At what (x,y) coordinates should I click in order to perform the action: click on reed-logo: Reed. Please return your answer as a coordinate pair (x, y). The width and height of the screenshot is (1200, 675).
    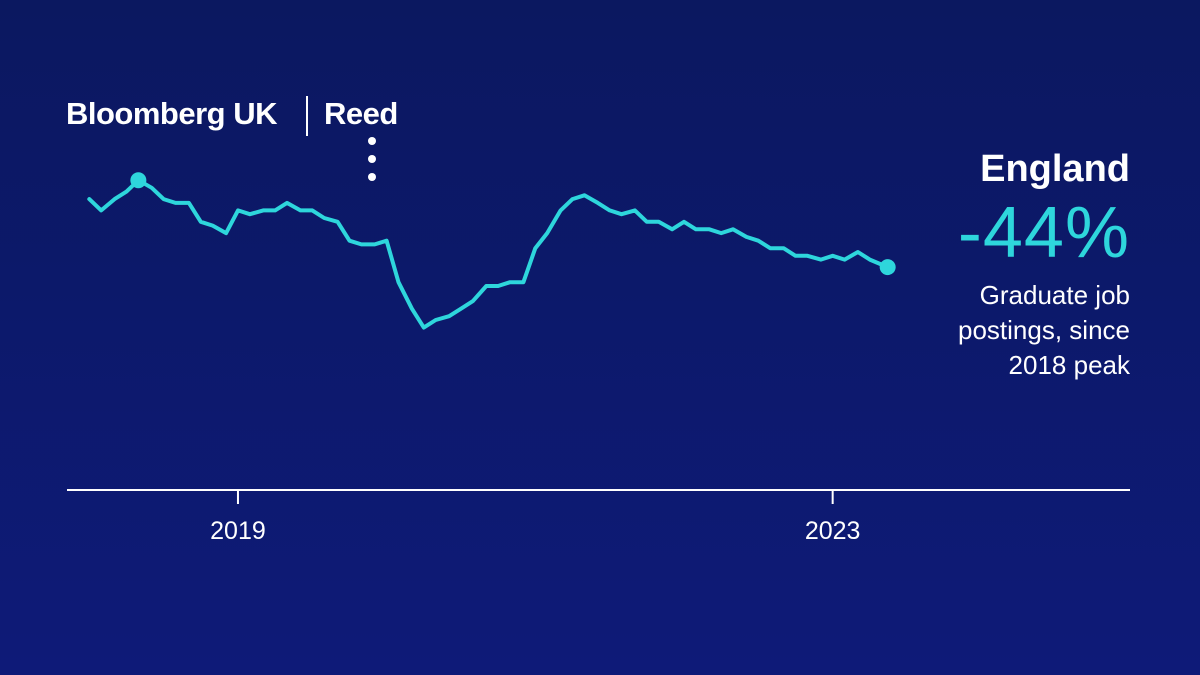
    Looking at the image, I should click on (361, 113).